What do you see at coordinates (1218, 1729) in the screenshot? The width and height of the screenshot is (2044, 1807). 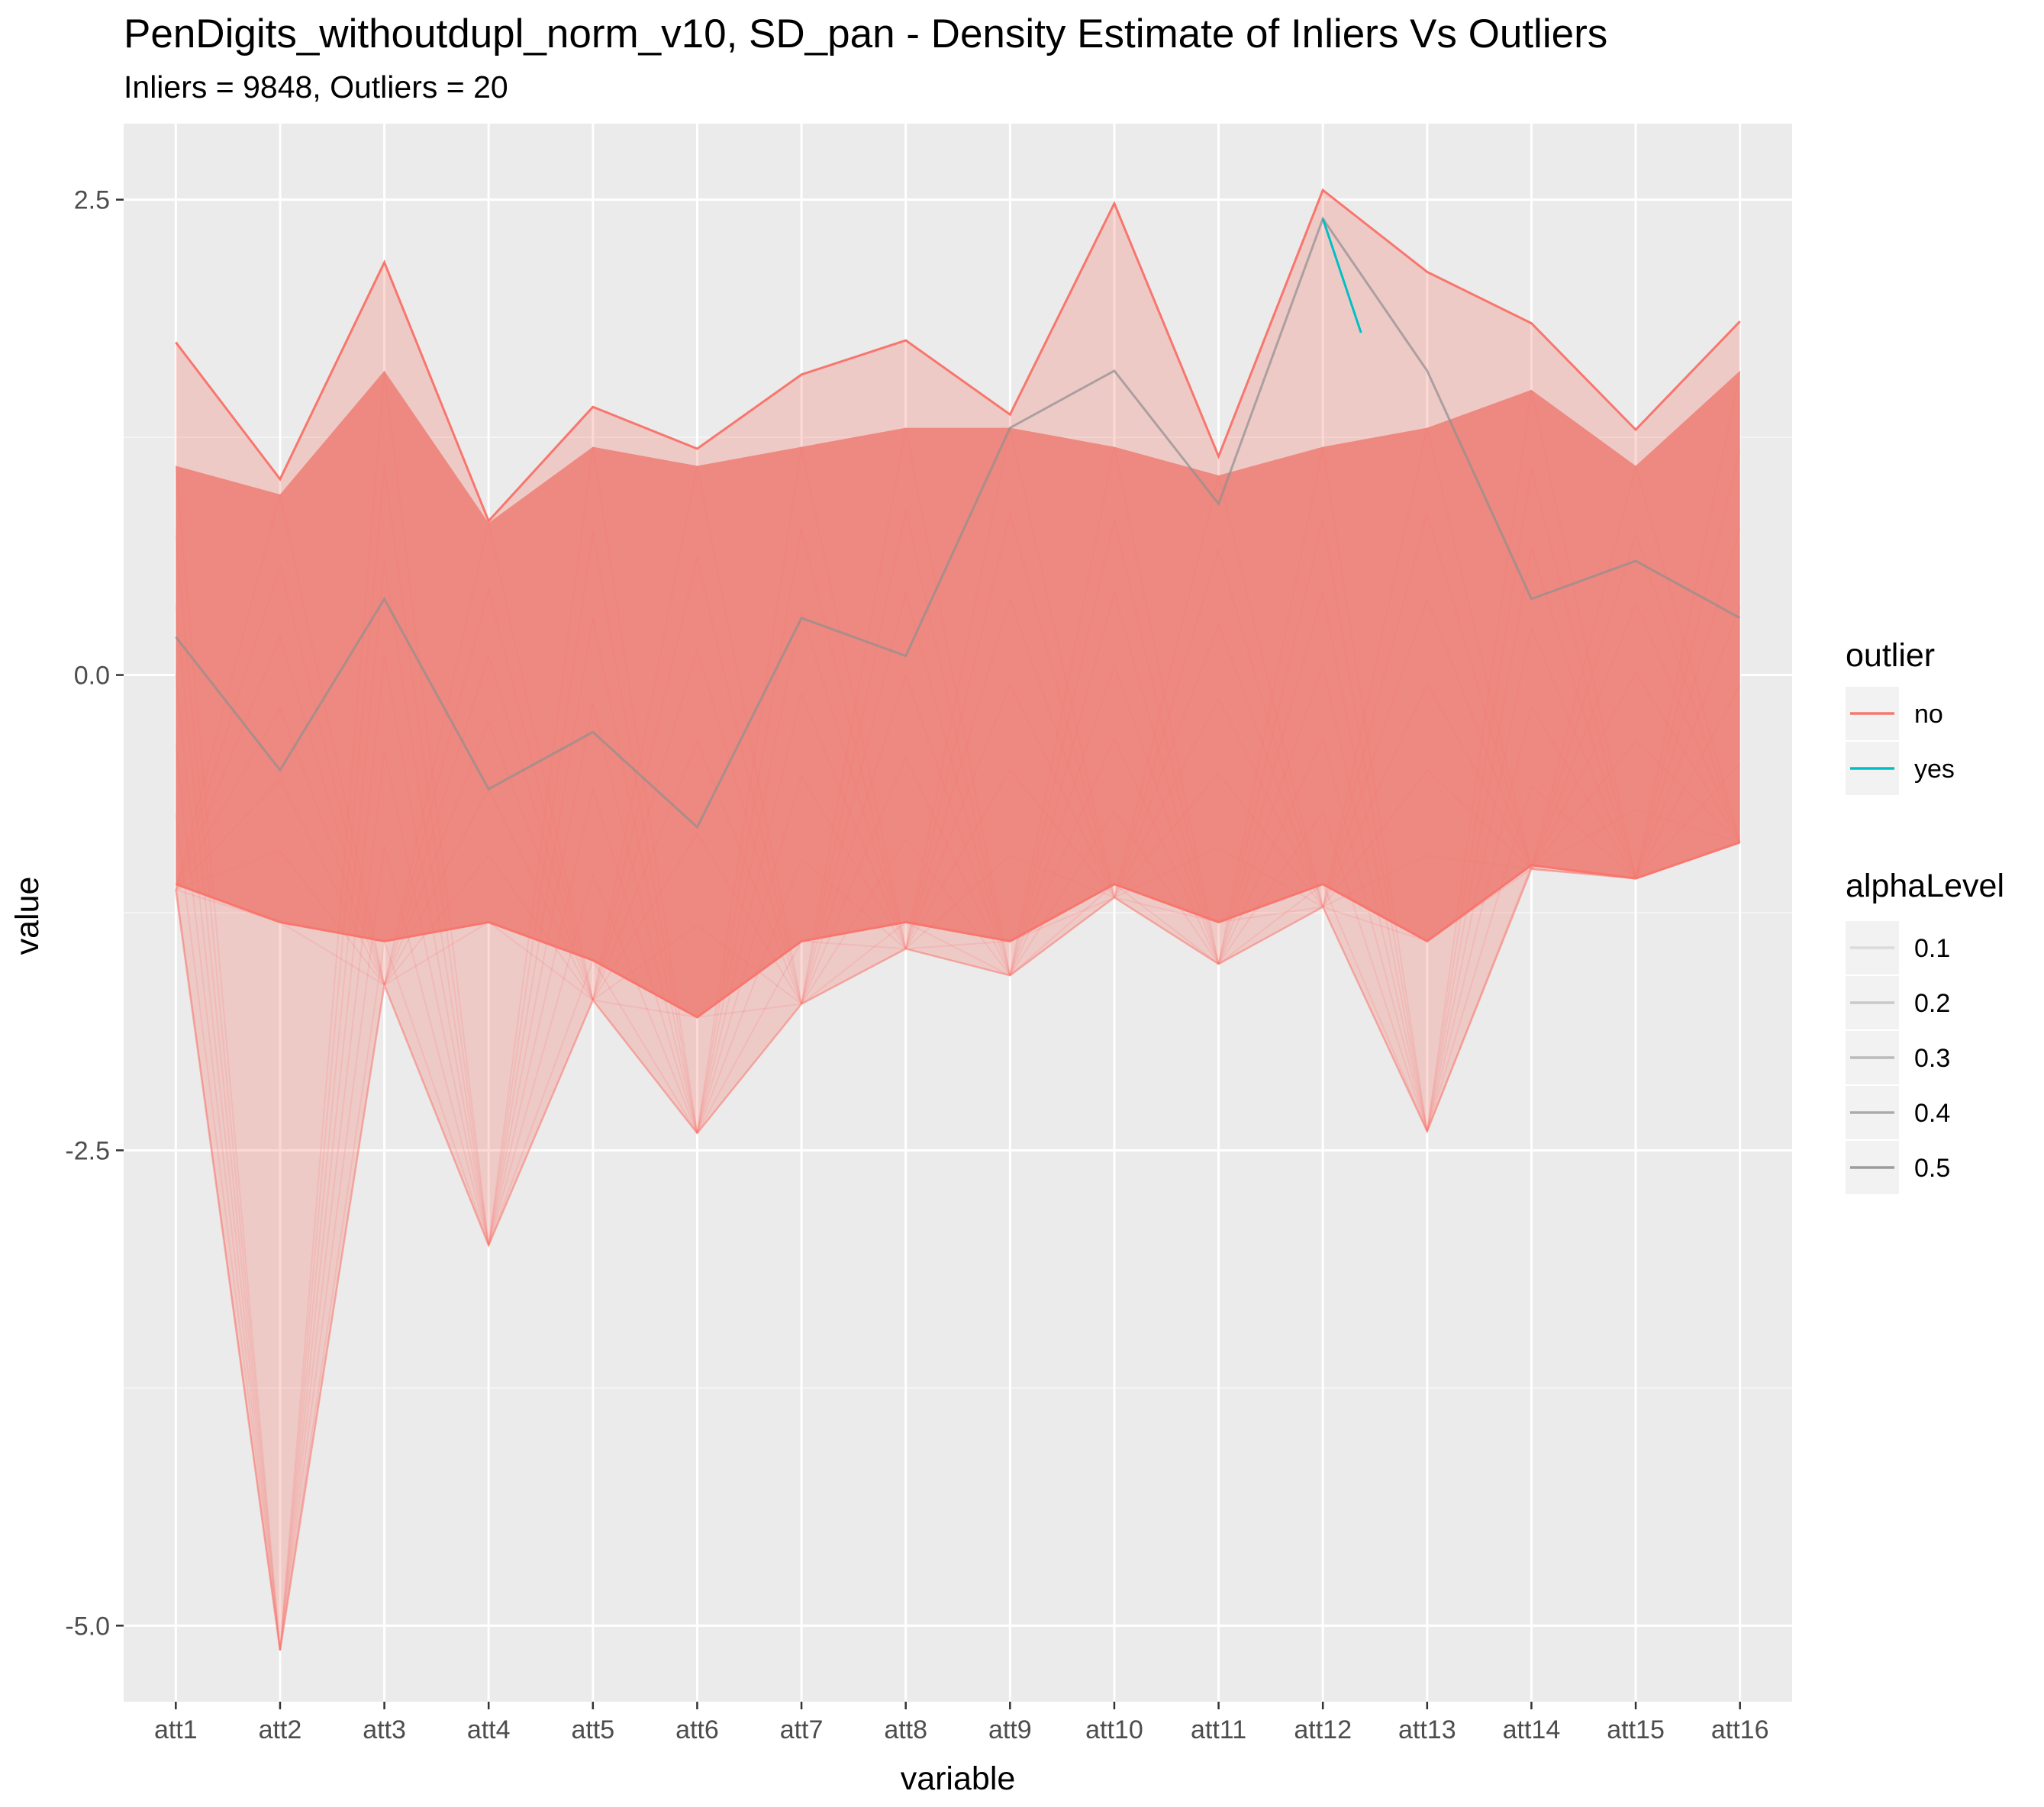 I see `x-tick-label: att11` at bounding box center [1218, 1729].